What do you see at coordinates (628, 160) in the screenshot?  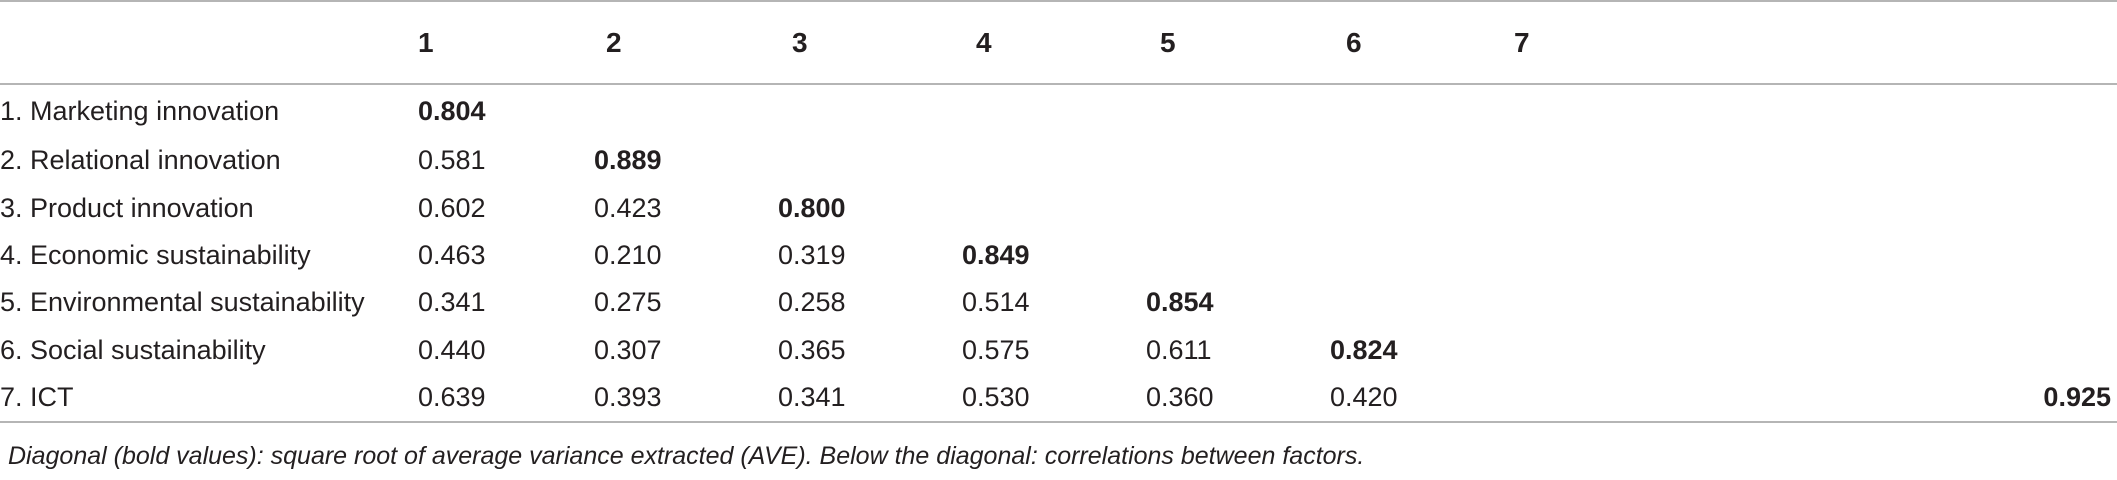 I see `table-cell: 0.889` at bounding box center [628, 160].